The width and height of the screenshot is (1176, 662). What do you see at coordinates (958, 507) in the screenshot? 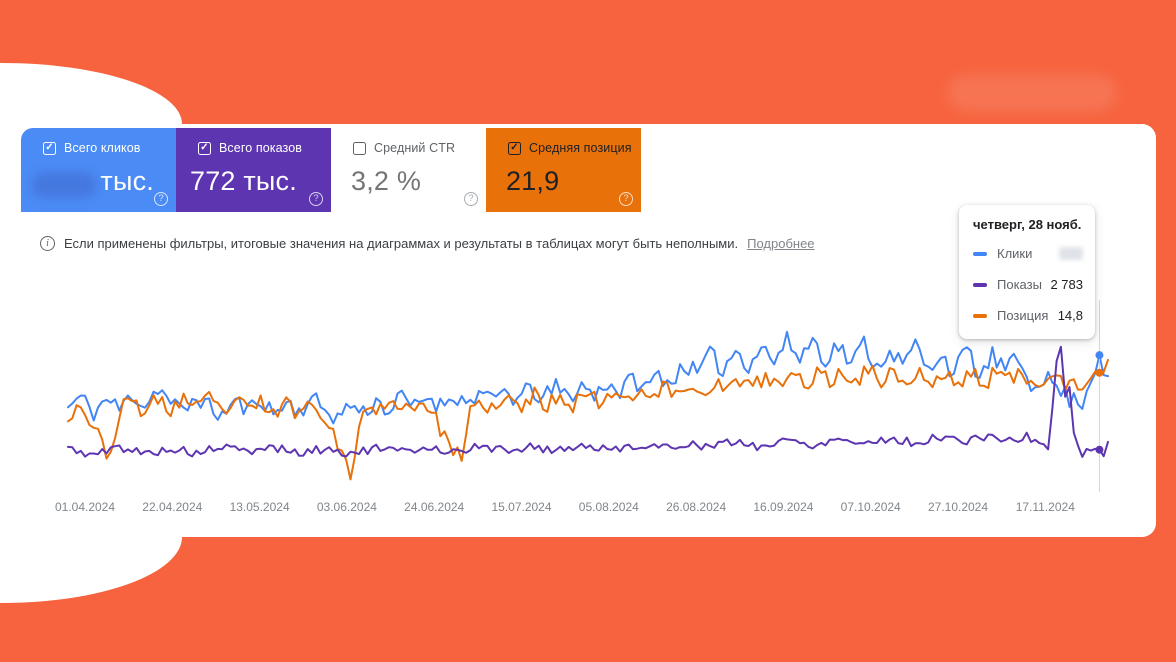
I see `x-axis-label: 27.10.2024` at bounding box center [958, 507].